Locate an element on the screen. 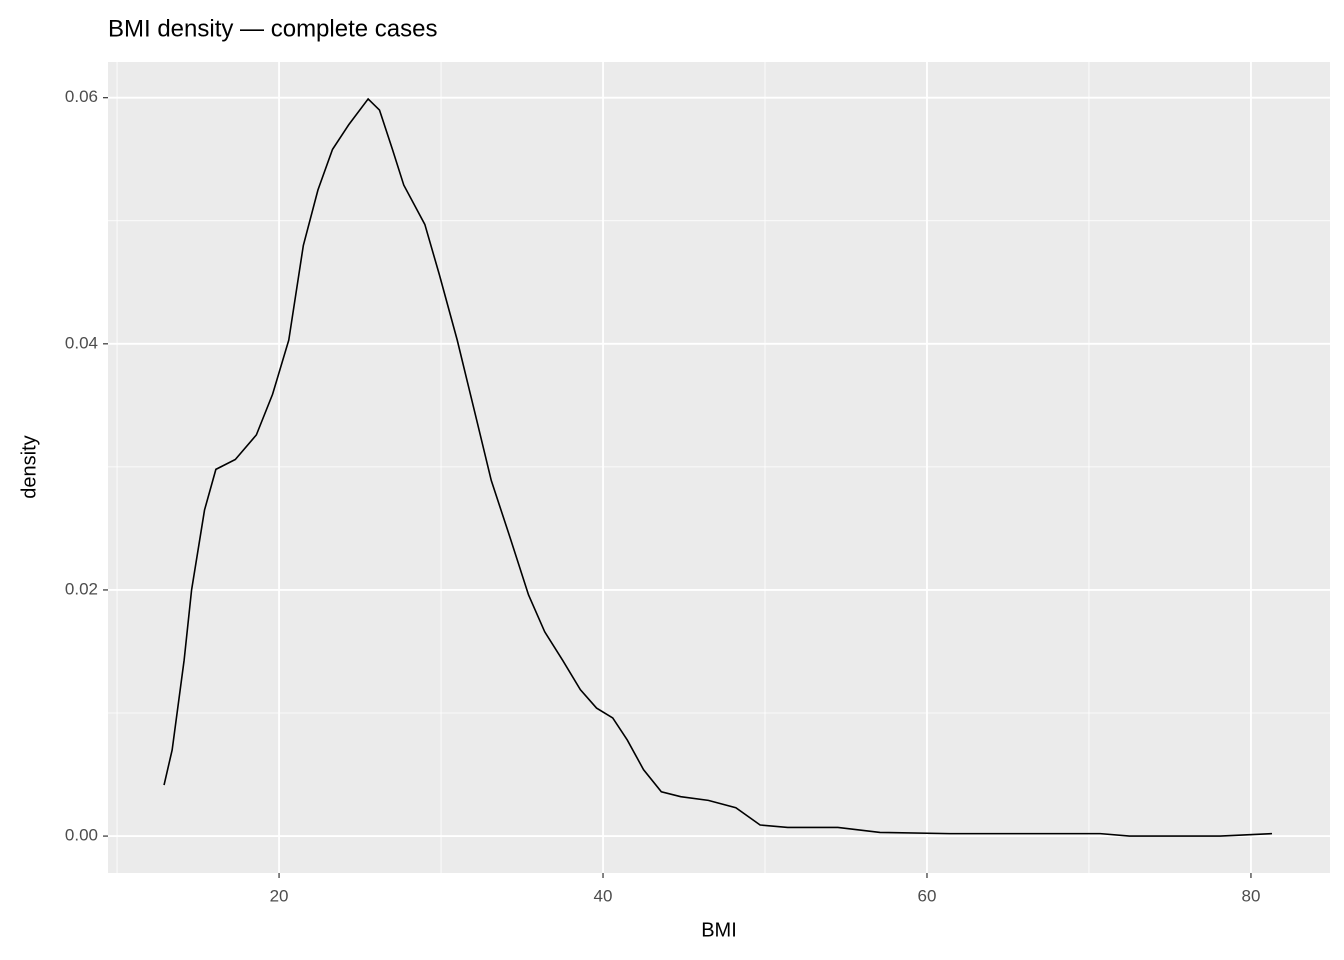  y-tick-label: 0.06 is located at coordinates (81, 96).